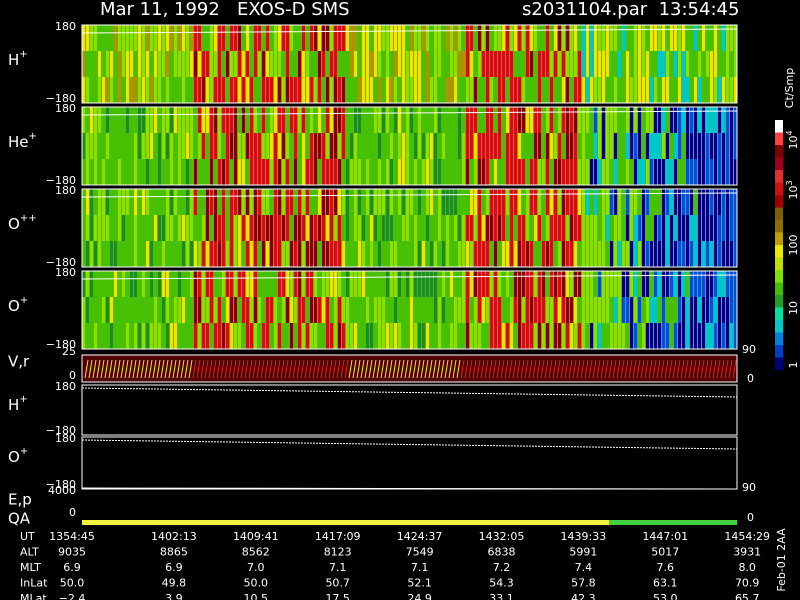 This screenshot has width=800, height=600. I want to click on colorbar-cell, so click(779, 188).